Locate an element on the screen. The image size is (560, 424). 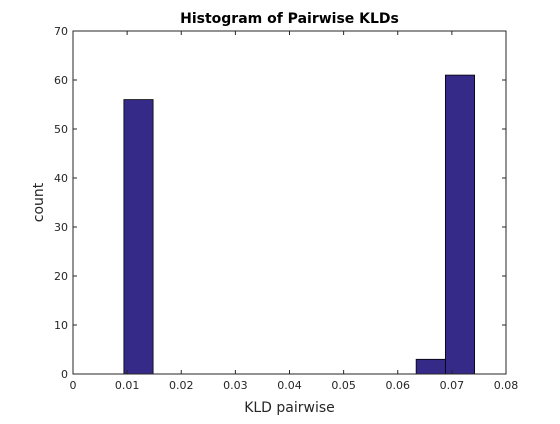
x-tick-label: 0.05 is located at coordinates (343, 385).